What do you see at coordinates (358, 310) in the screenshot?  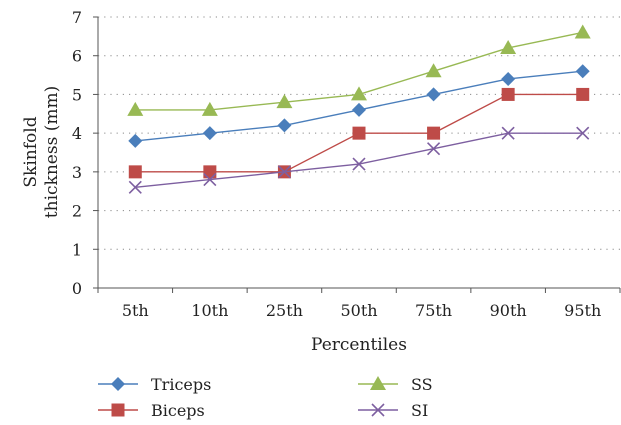 I see `x-tick-label: 50th` at bounding box center [358, 310].